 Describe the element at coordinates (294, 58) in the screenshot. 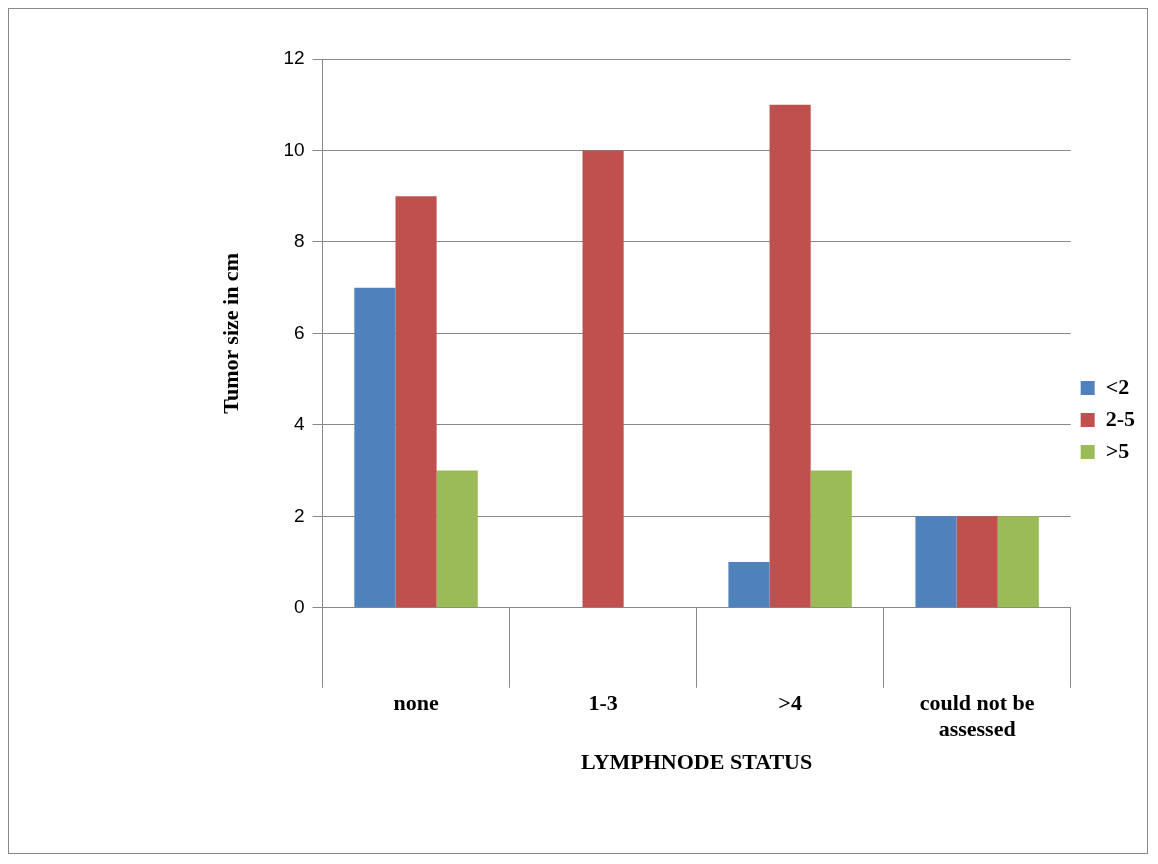

I see `y-tick-label: 12` at that location.